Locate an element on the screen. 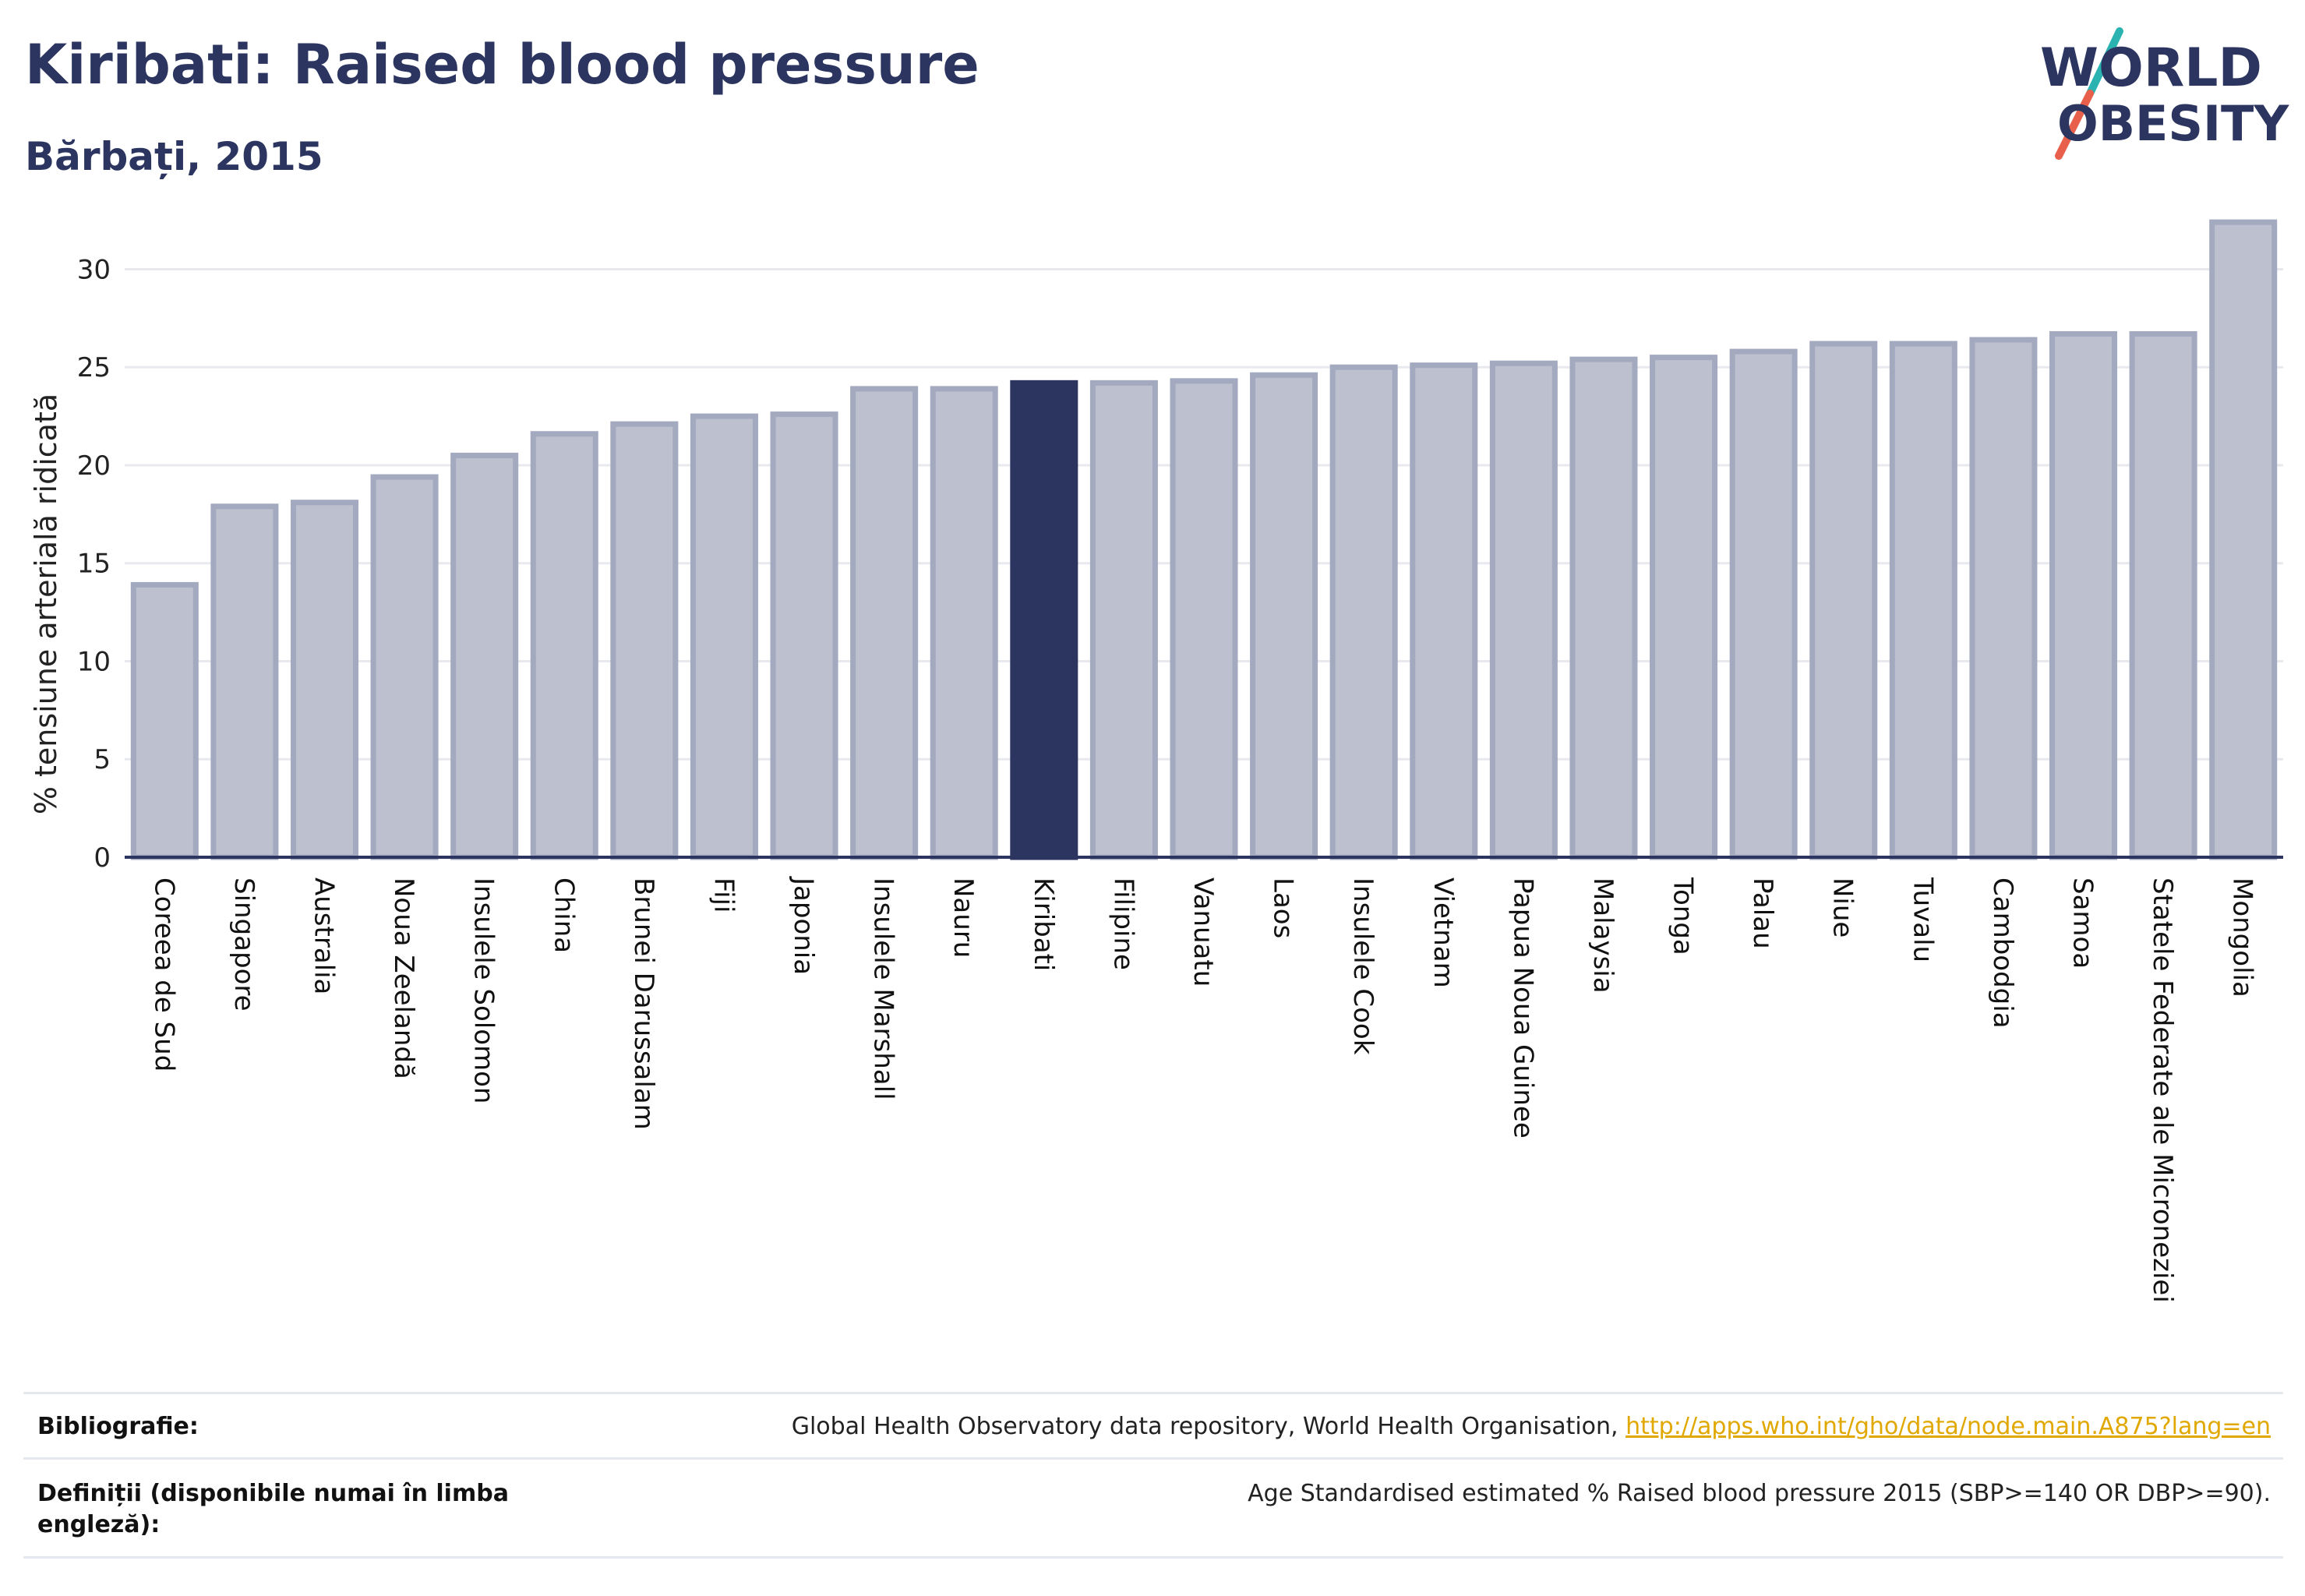  x-tick-label: Vanuatu is located at coordinates (1203, 932).